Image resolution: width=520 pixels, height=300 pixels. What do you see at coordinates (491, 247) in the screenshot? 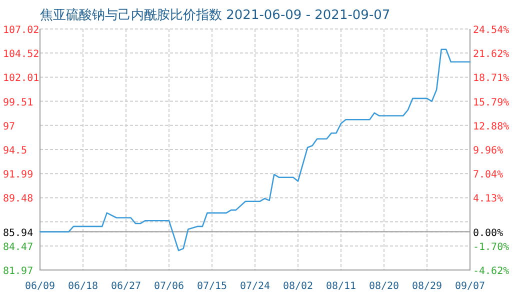
I see `y2-tick-label: -1.70%` at bounding box center [491, 247].